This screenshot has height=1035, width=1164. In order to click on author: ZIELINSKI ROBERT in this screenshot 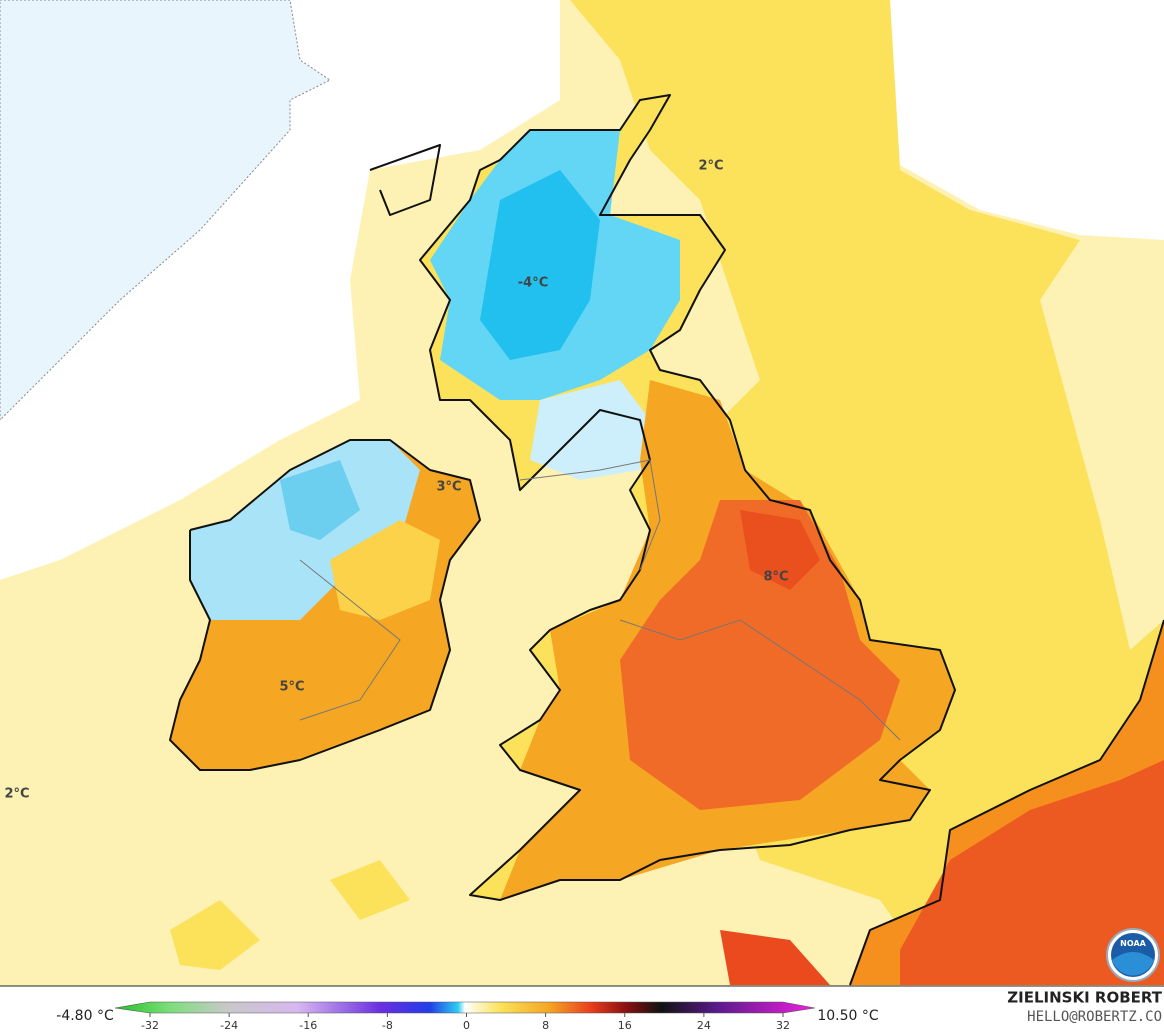, I will do `click(1084, 998)`.